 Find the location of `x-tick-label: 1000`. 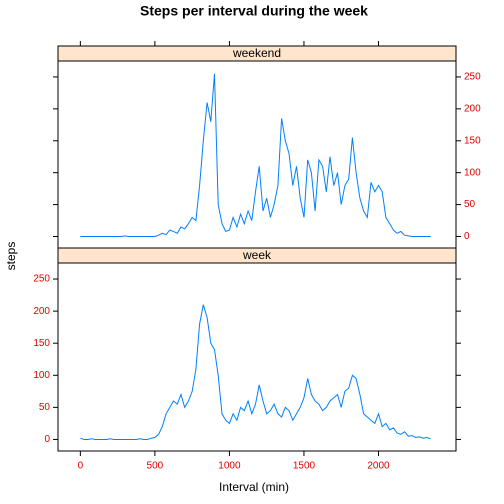

x-tick-label: 1000 is located at coordinates (229, 466).